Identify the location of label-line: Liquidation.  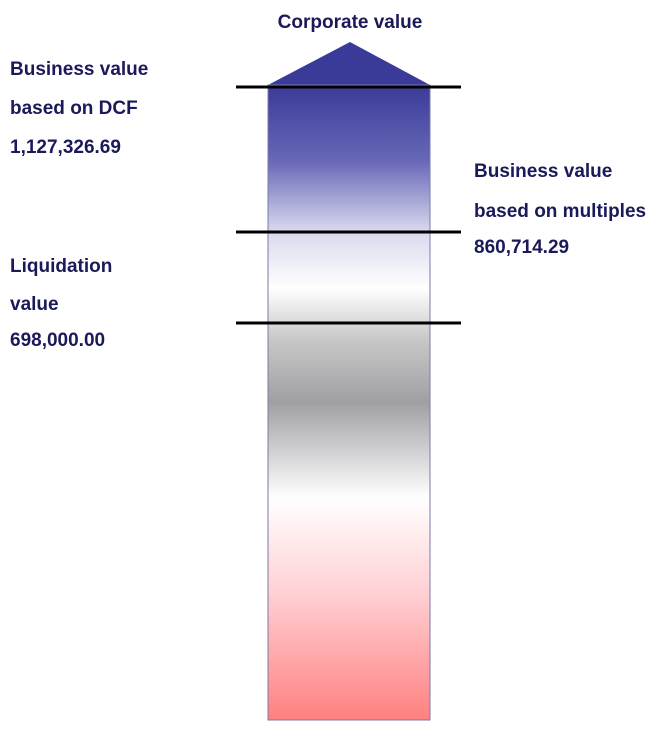
(61, 266).